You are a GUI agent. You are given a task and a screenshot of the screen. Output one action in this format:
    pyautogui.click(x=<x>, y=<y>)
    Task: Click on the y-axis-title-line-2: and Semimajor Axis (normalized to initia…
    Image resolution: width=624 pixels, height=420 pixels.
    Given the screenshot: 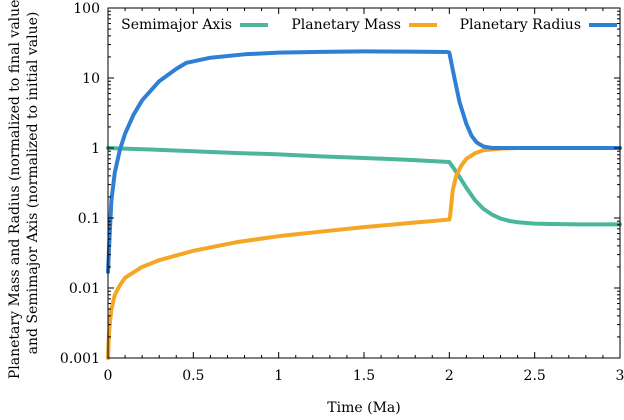 What is the action you would take?
    pyautogui.click(x=33, y=183)
    